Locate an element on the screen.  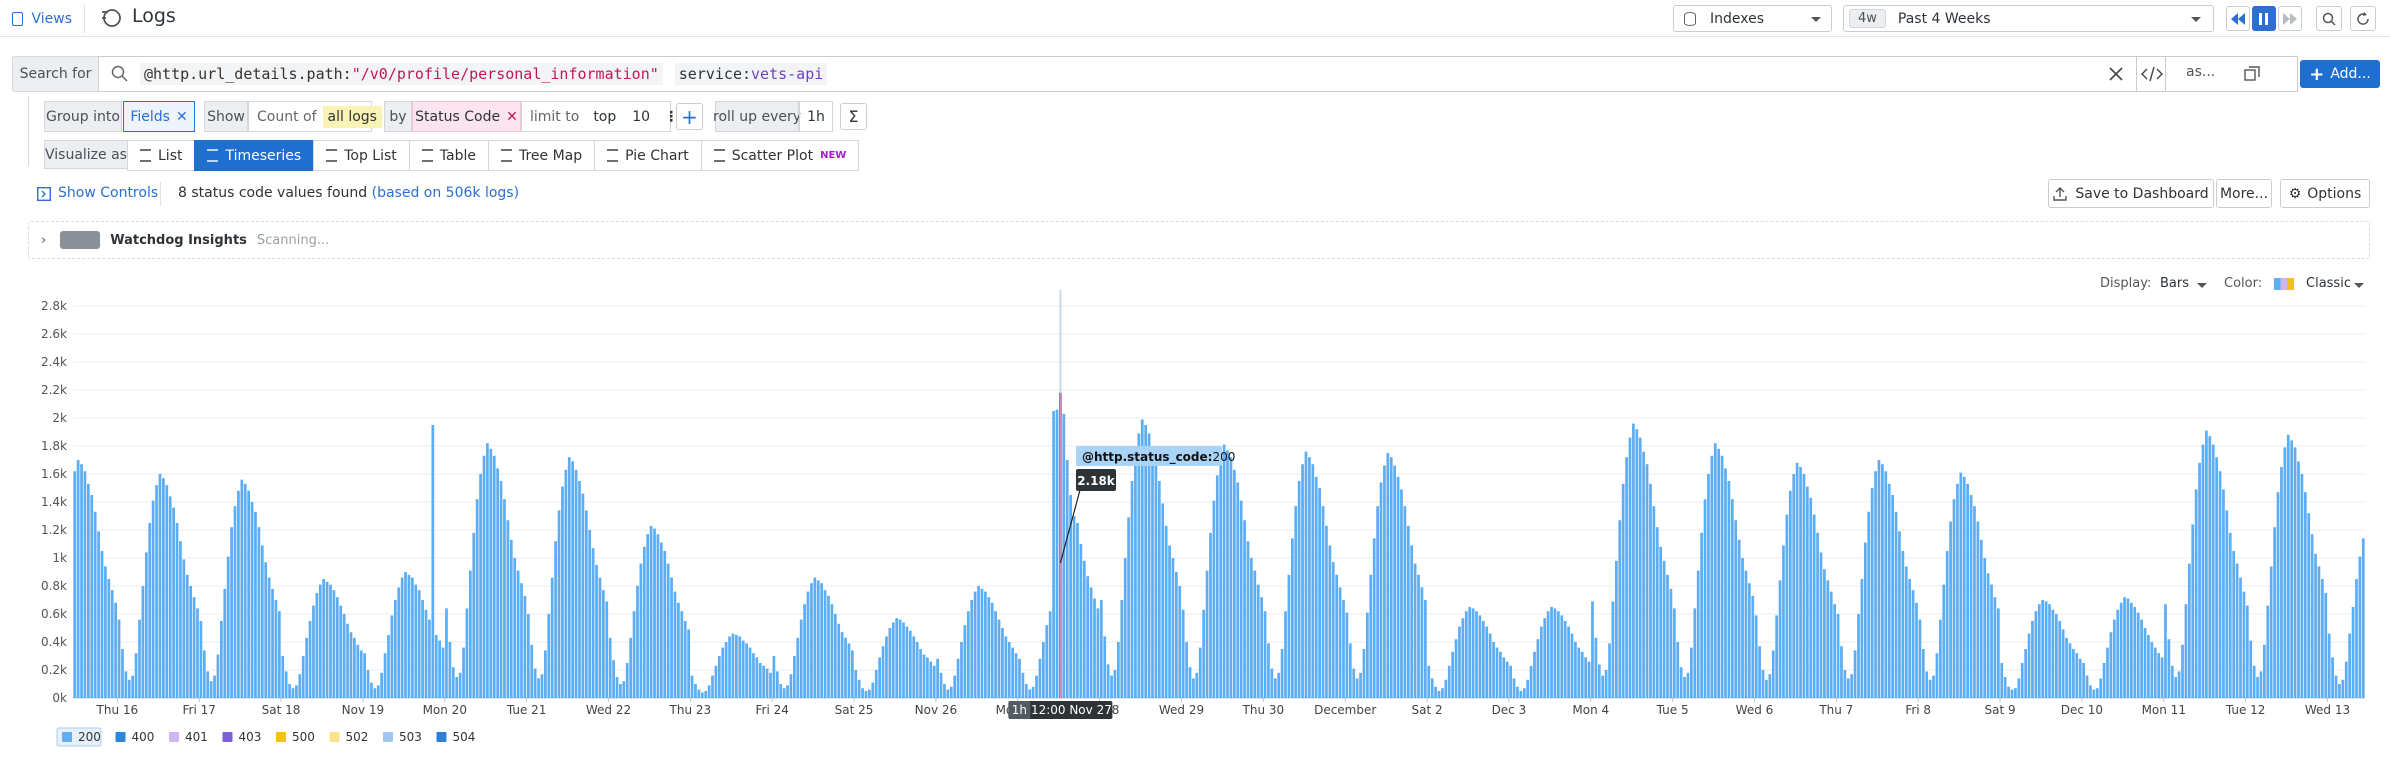
y-tick-label: 2.2k is located at coordinates (54, 390).